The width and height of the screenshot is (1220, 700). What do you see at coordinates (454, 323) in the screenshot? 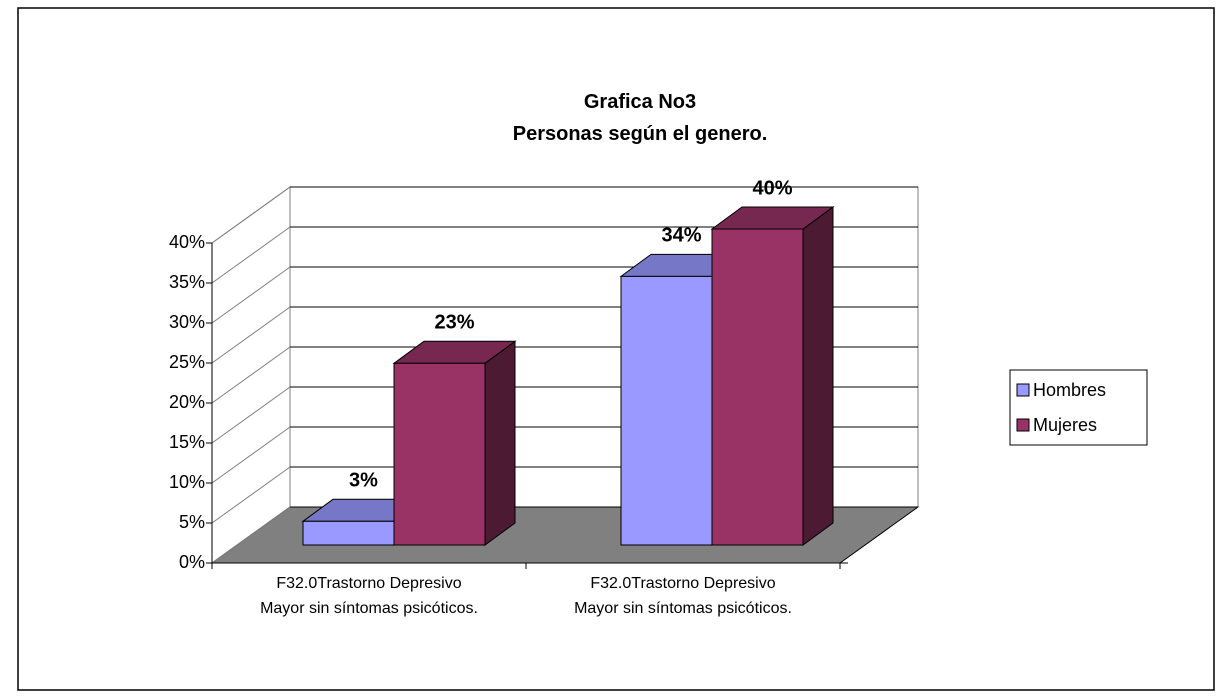
I see `data-label: 23%` at bounding box center [454, 323].